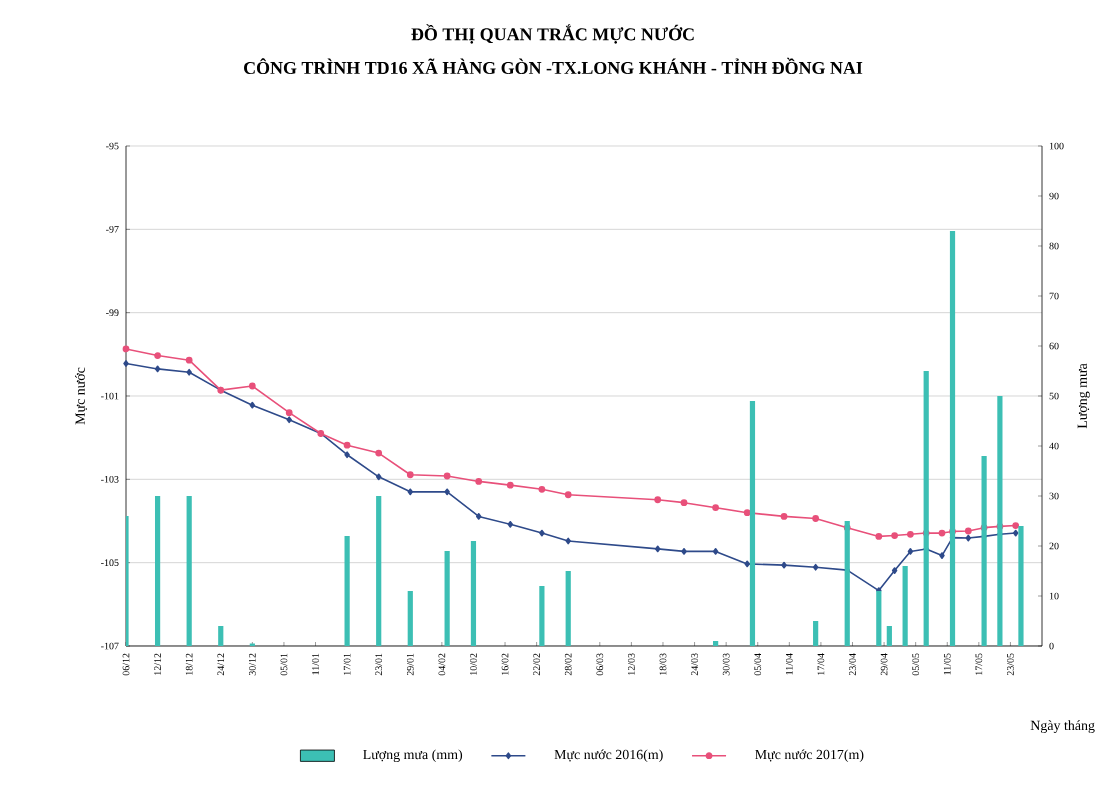  What do you see at coordinates (553, 66) in the screenshot?
I see `chart-subtitle: CÔNG TRÌNH TD16 XÃ HÀNG GÒN -TX.LONG KHÁNH - TỈNH ĐỒNG NAI` at bounding box center [553, 66].